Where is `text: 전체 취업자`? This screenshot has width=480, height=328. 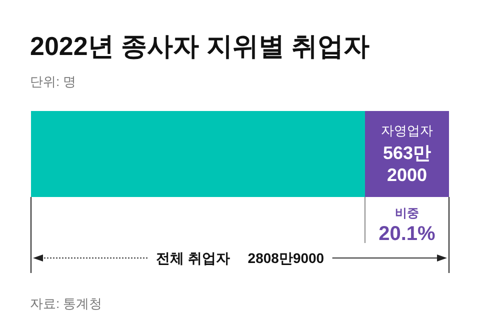 text: 전체 취업자 is located at coordinates (193, 258).